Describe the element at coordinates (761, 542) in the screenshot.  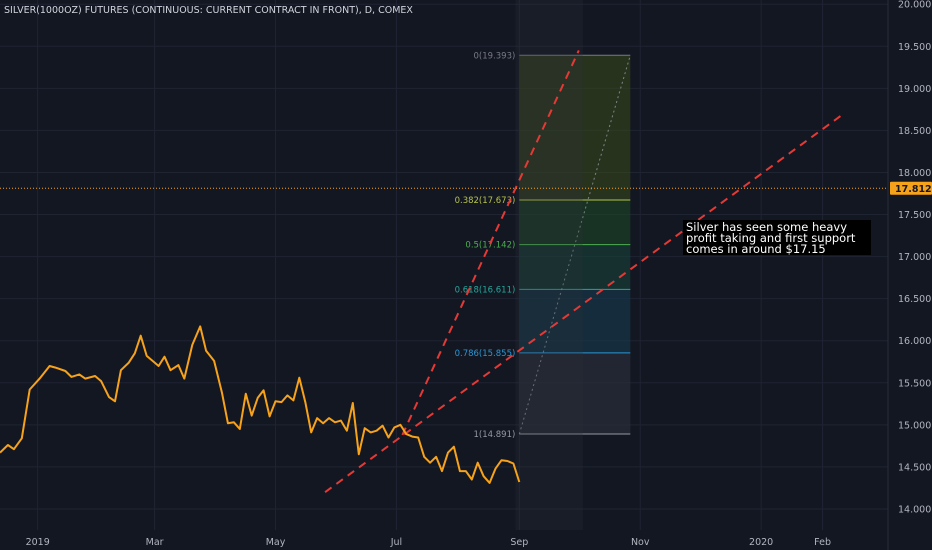
I see `x-tick-label: 2020` at that location.